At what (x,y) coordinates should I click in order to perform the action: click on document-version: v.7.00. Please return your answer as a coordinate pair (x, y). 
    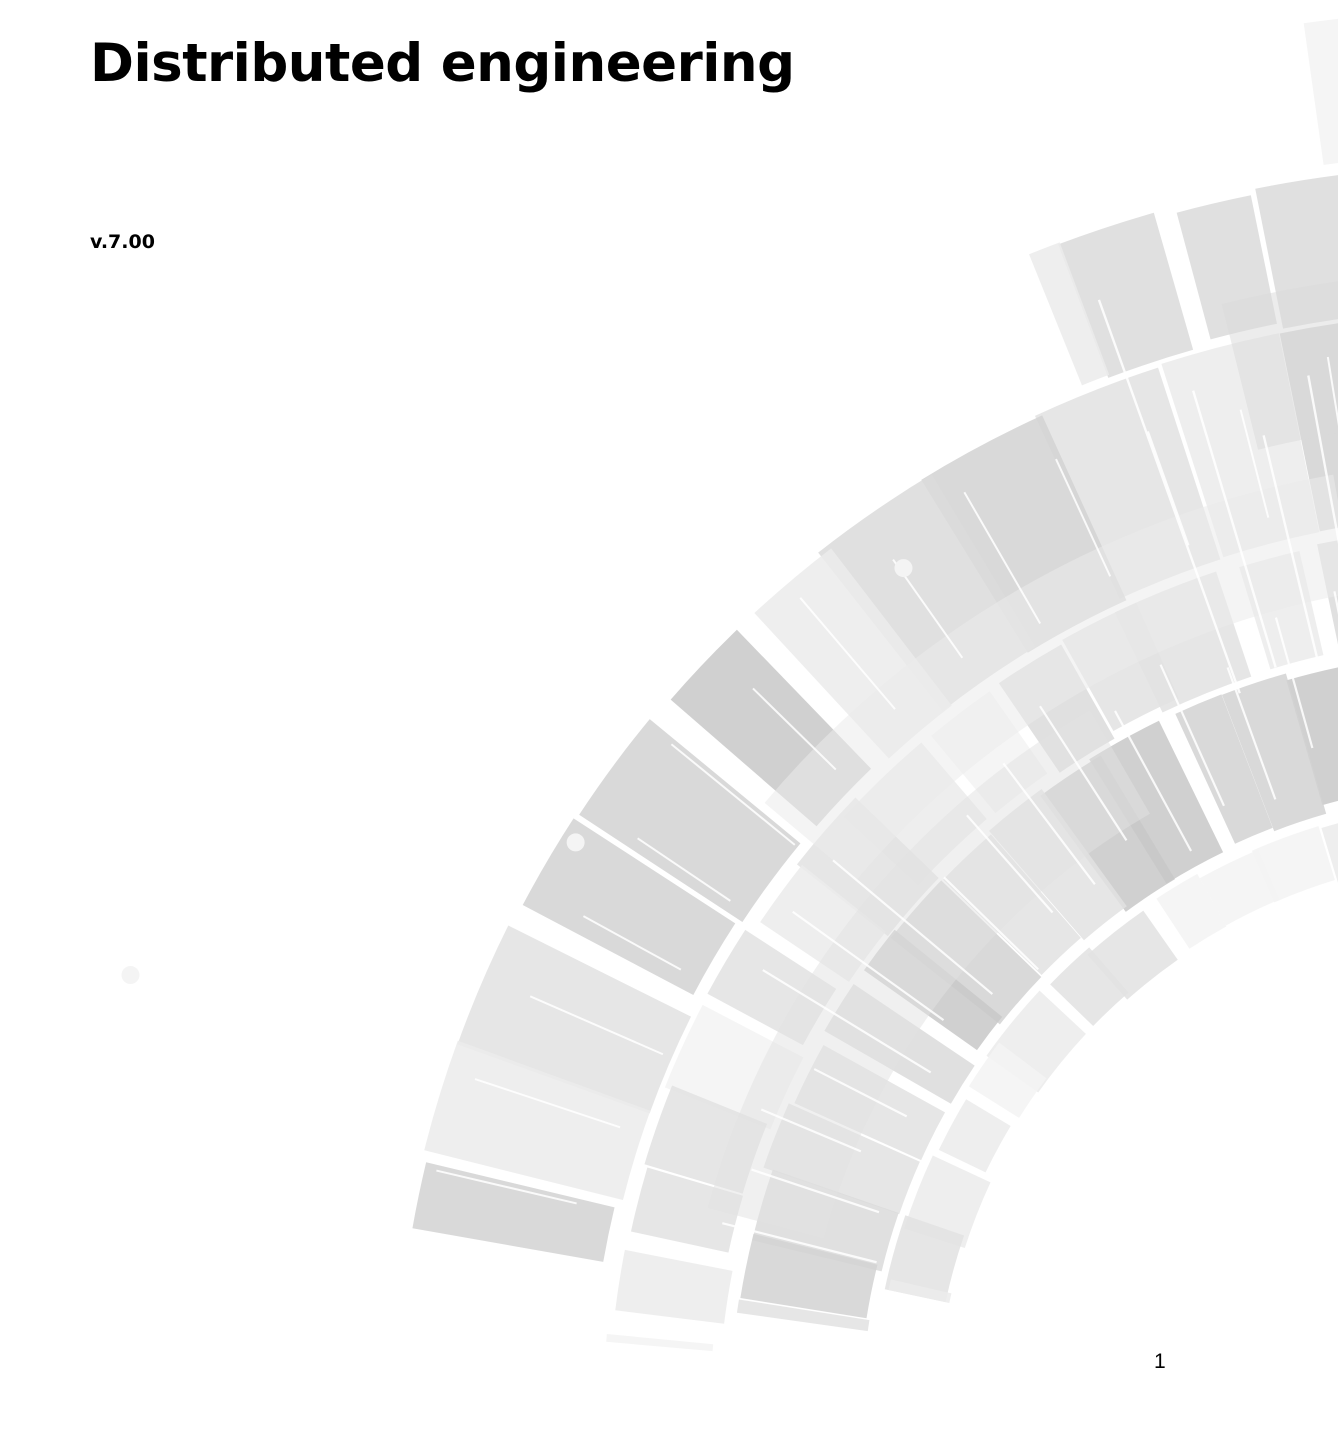
    Looking at the image, I should click on (122, 242).